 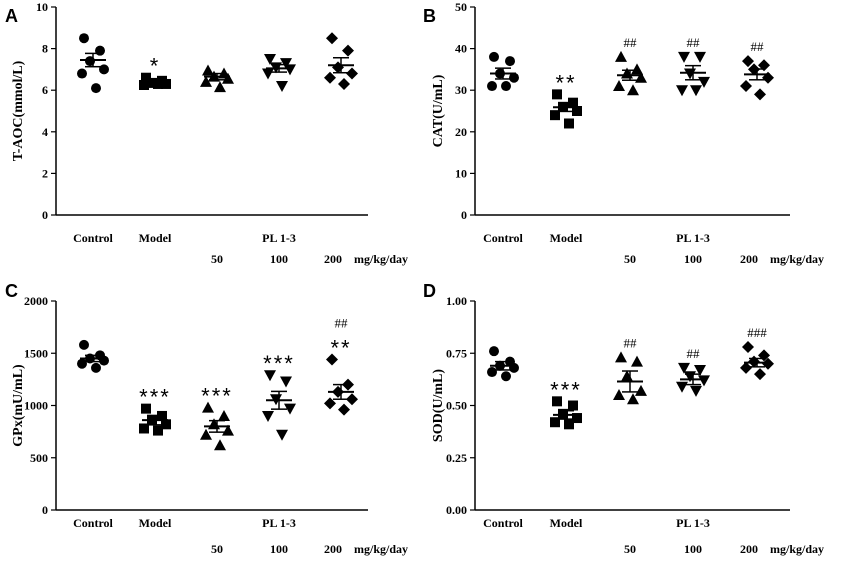 I want to click on group-100: ***, so click(x=279, y=396).